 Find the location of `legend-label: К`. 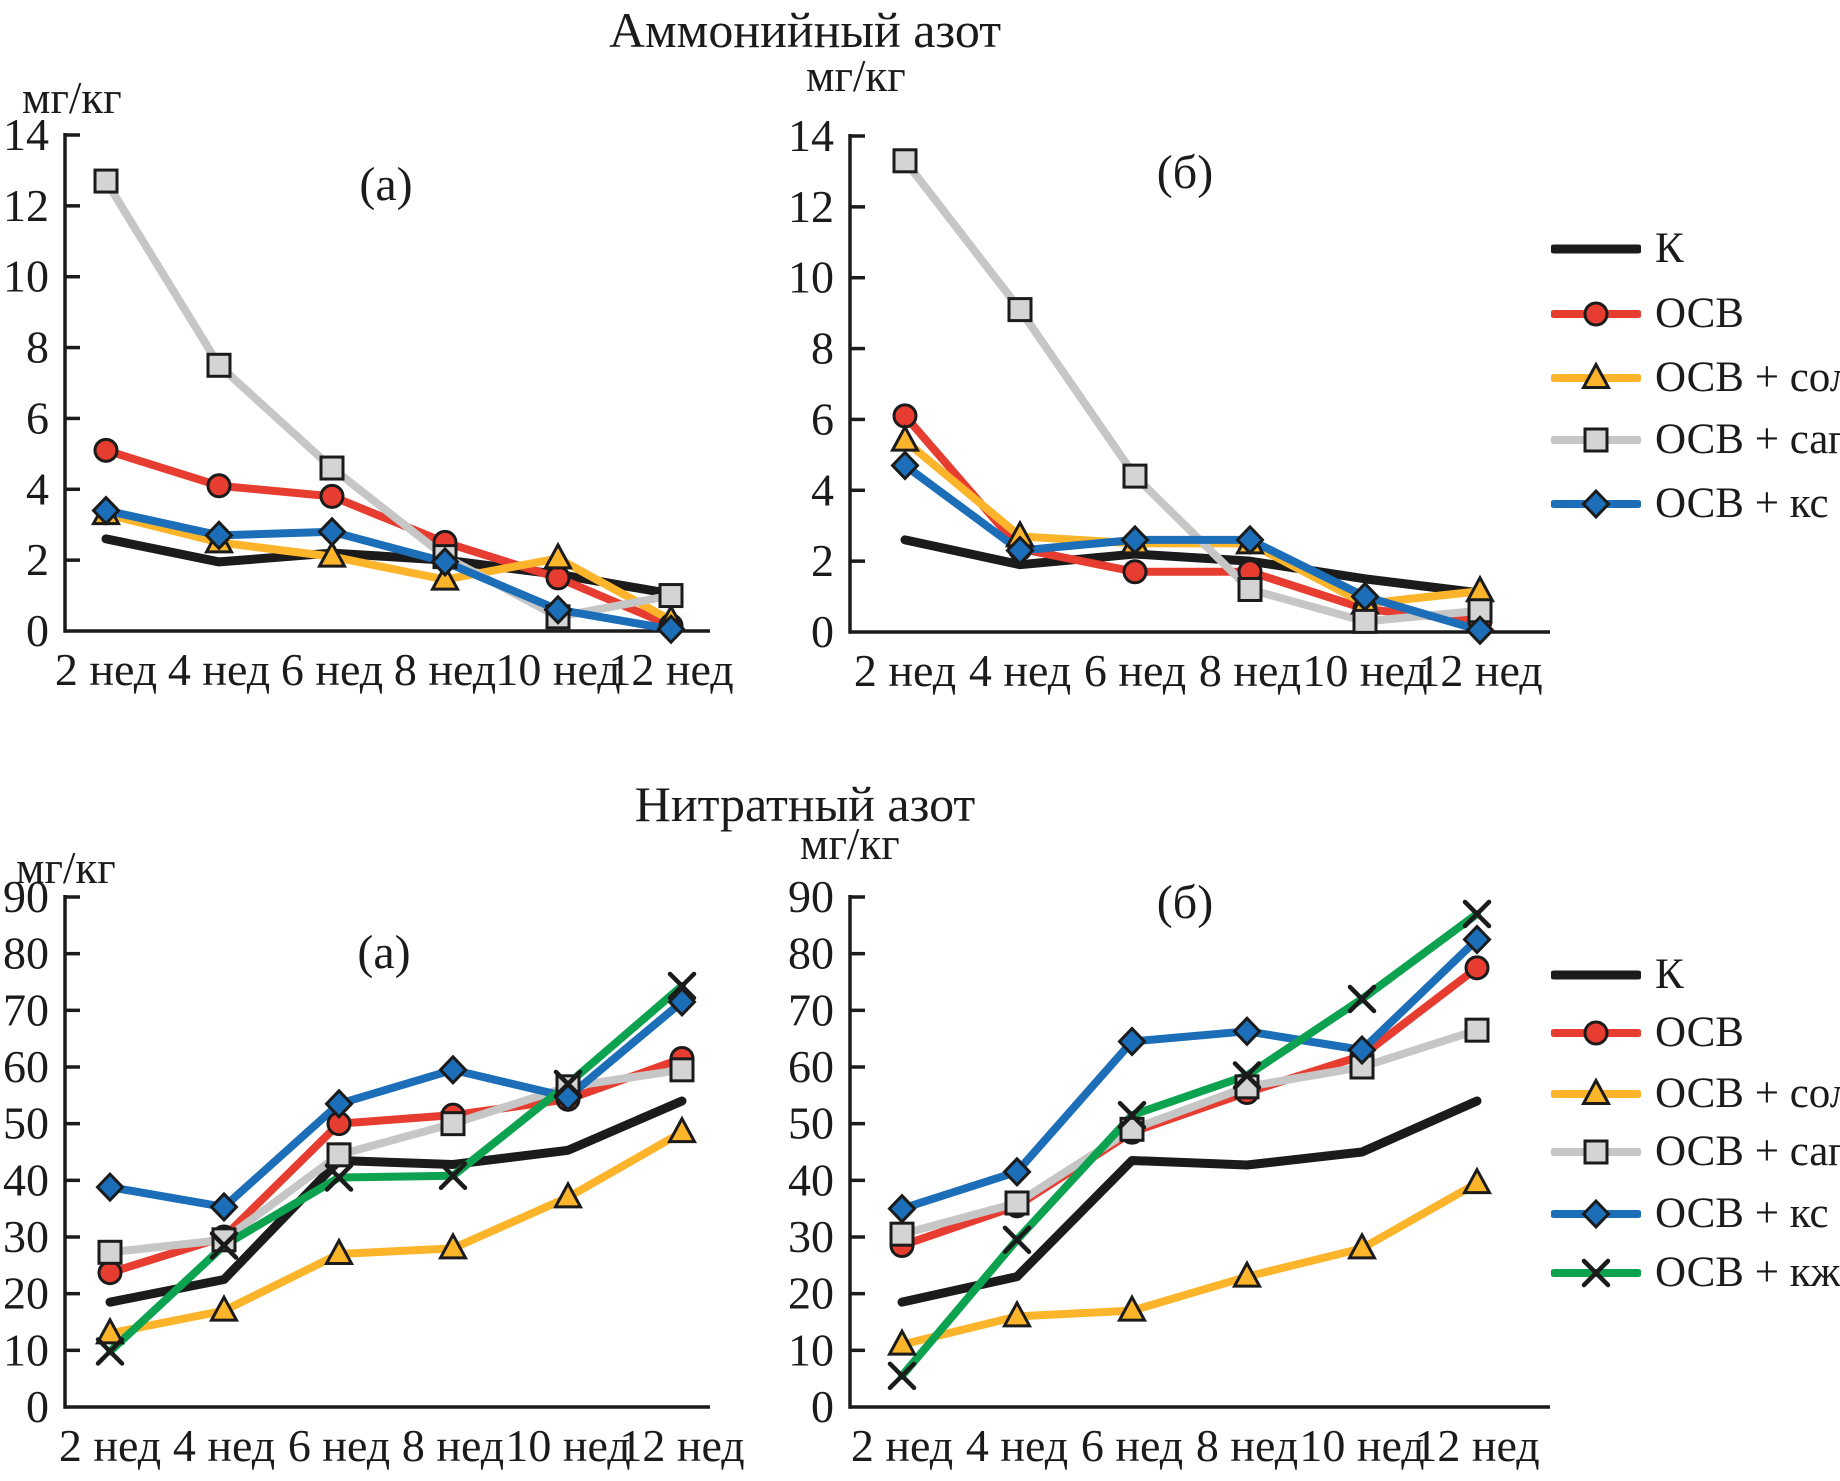

legend-label: К is located at coordinates (1669, 248).